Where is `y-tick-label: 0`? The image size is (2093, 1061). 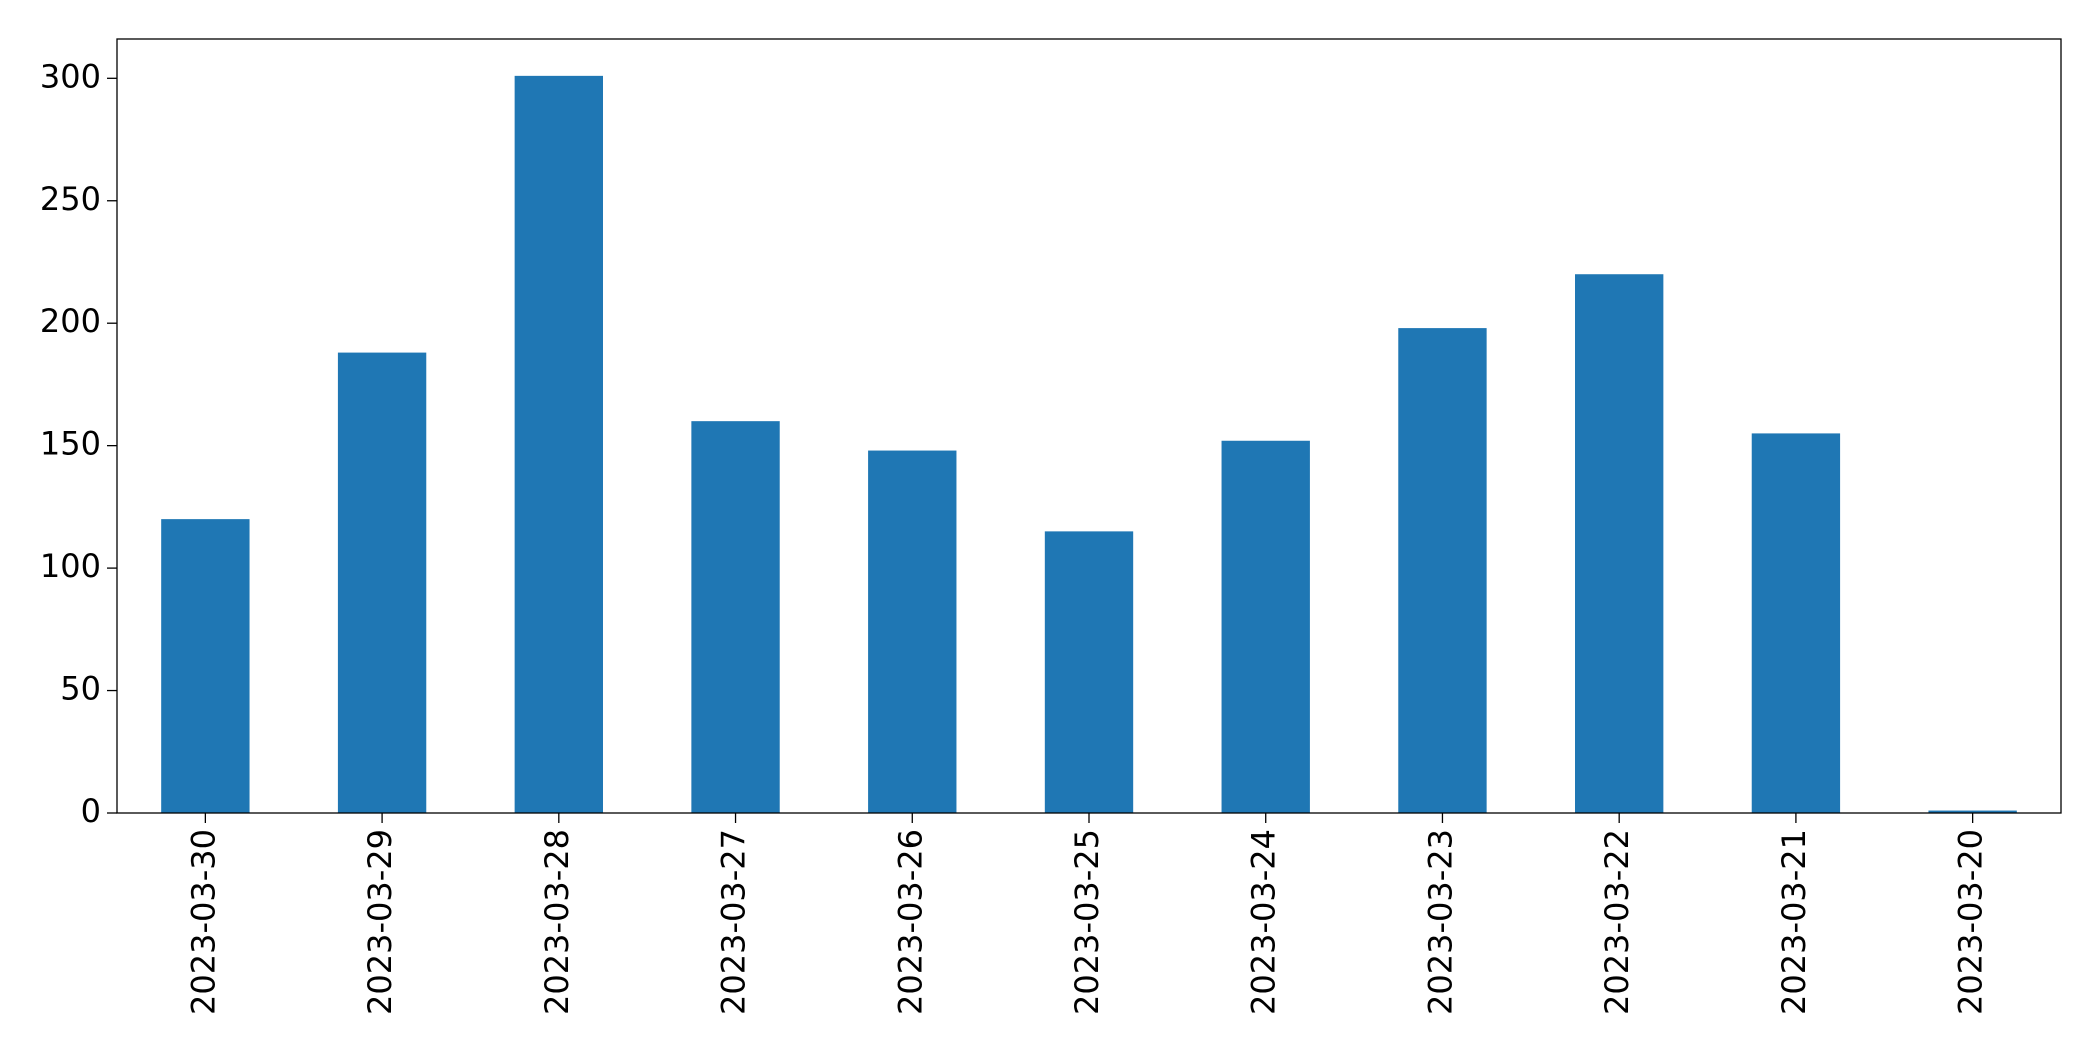 y-tick-label: 0 is located at coordinates (91, 811).